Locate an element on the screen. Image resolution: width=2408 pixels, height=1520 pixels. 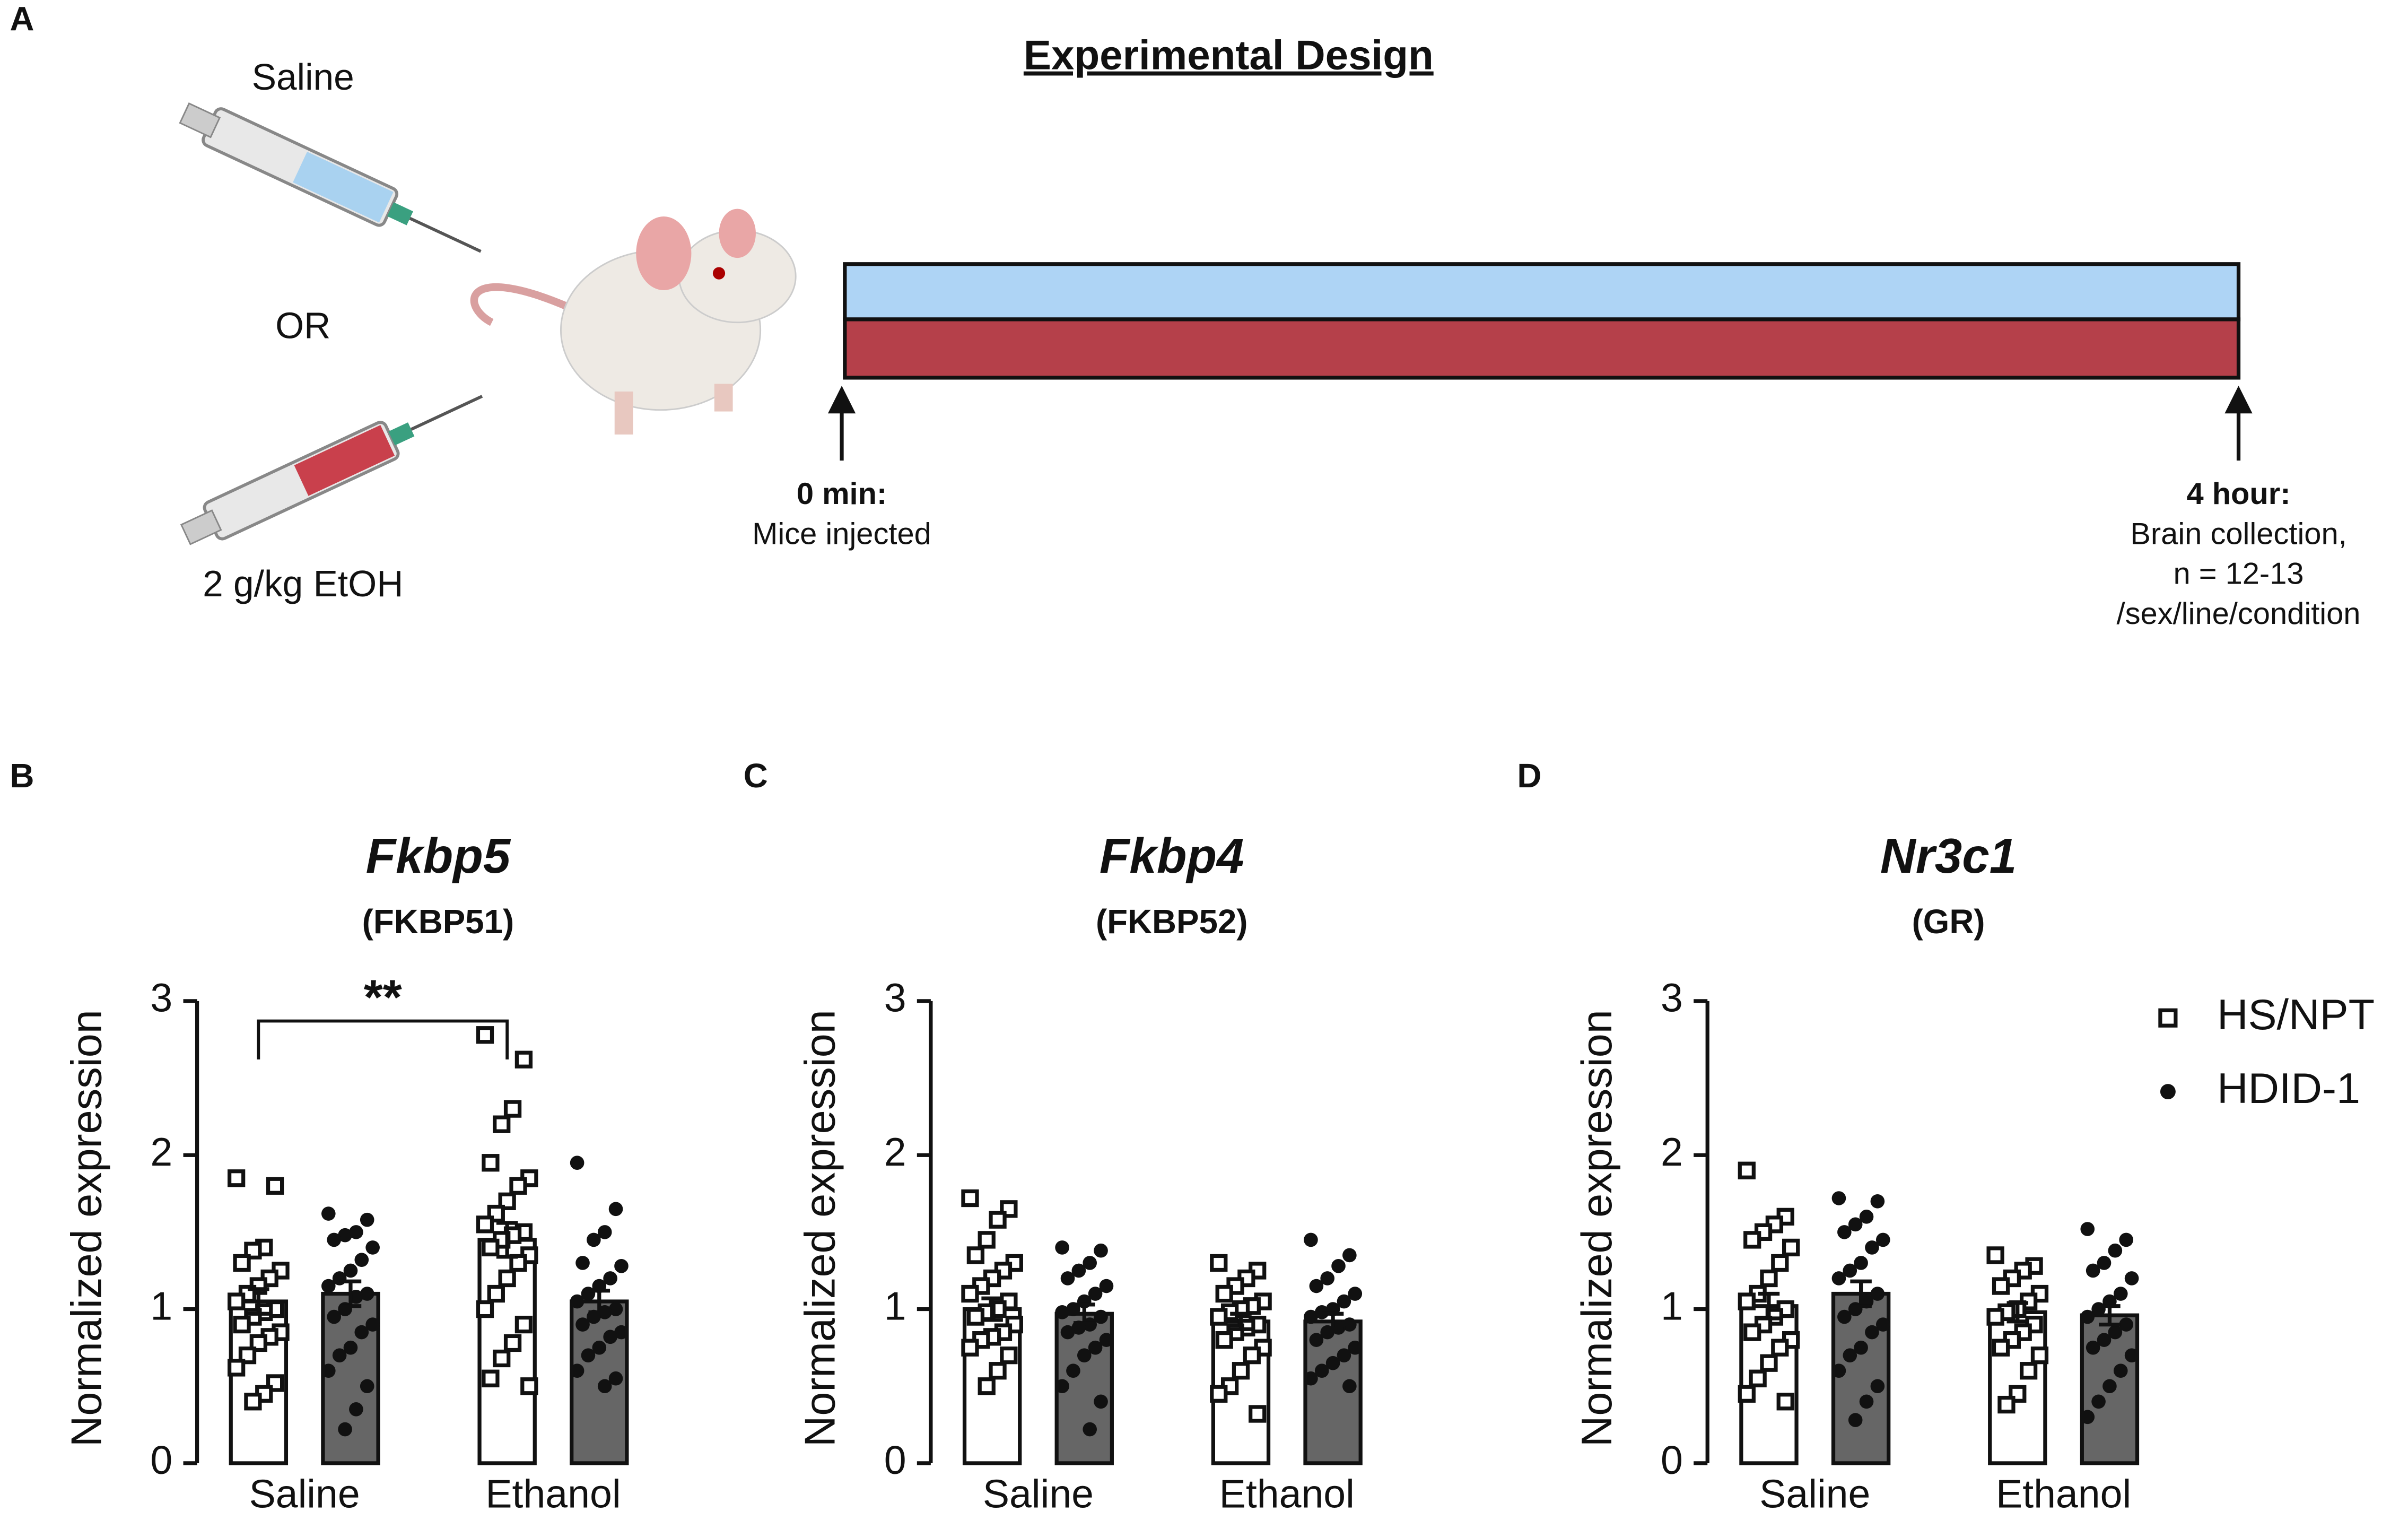
treatment-label: OR is located at coordinates (302, 325).